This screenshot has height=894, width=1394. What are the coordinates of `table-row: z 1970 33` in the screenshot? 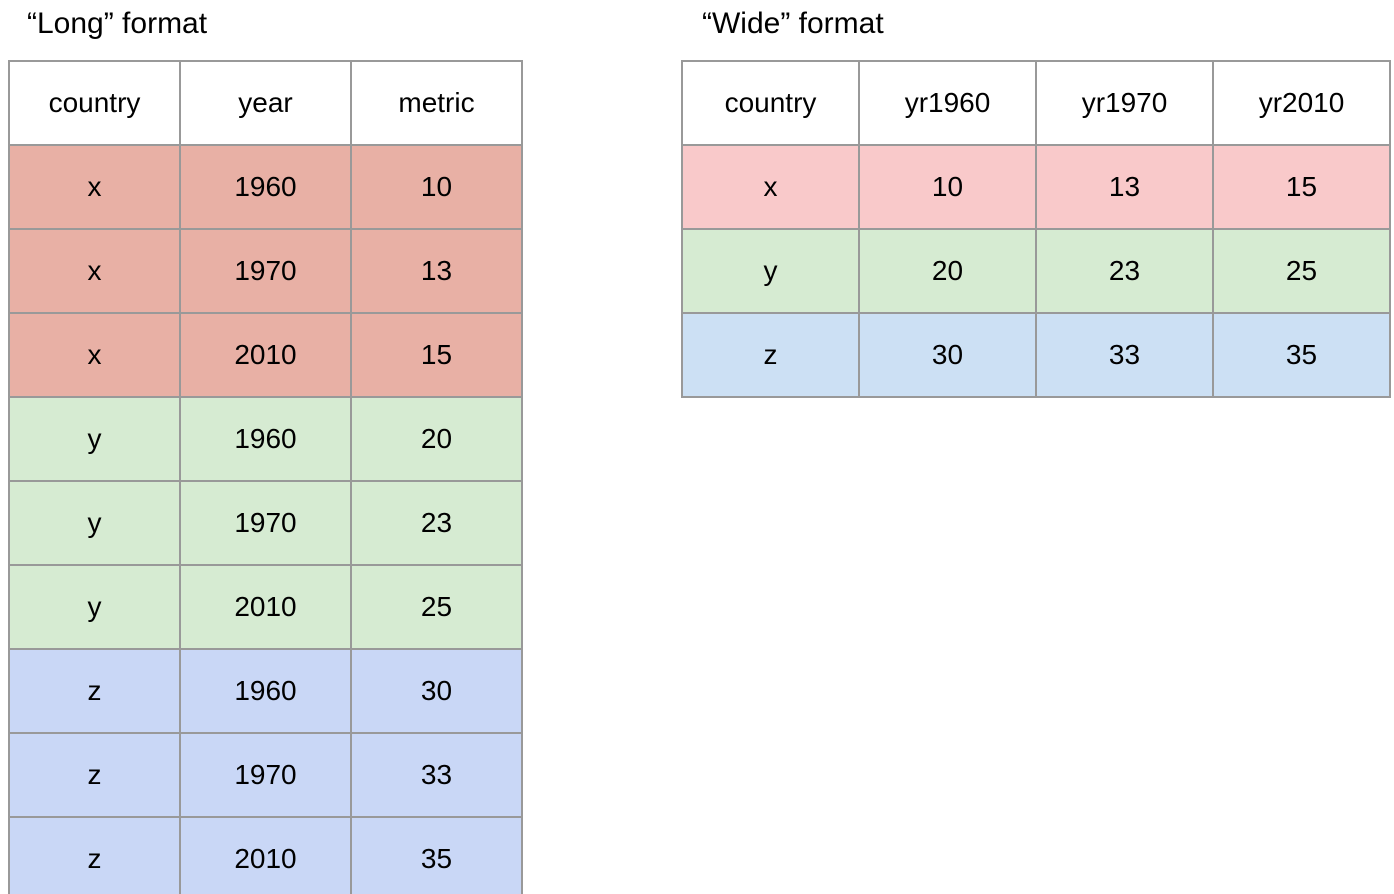 It's located at (265, 775).